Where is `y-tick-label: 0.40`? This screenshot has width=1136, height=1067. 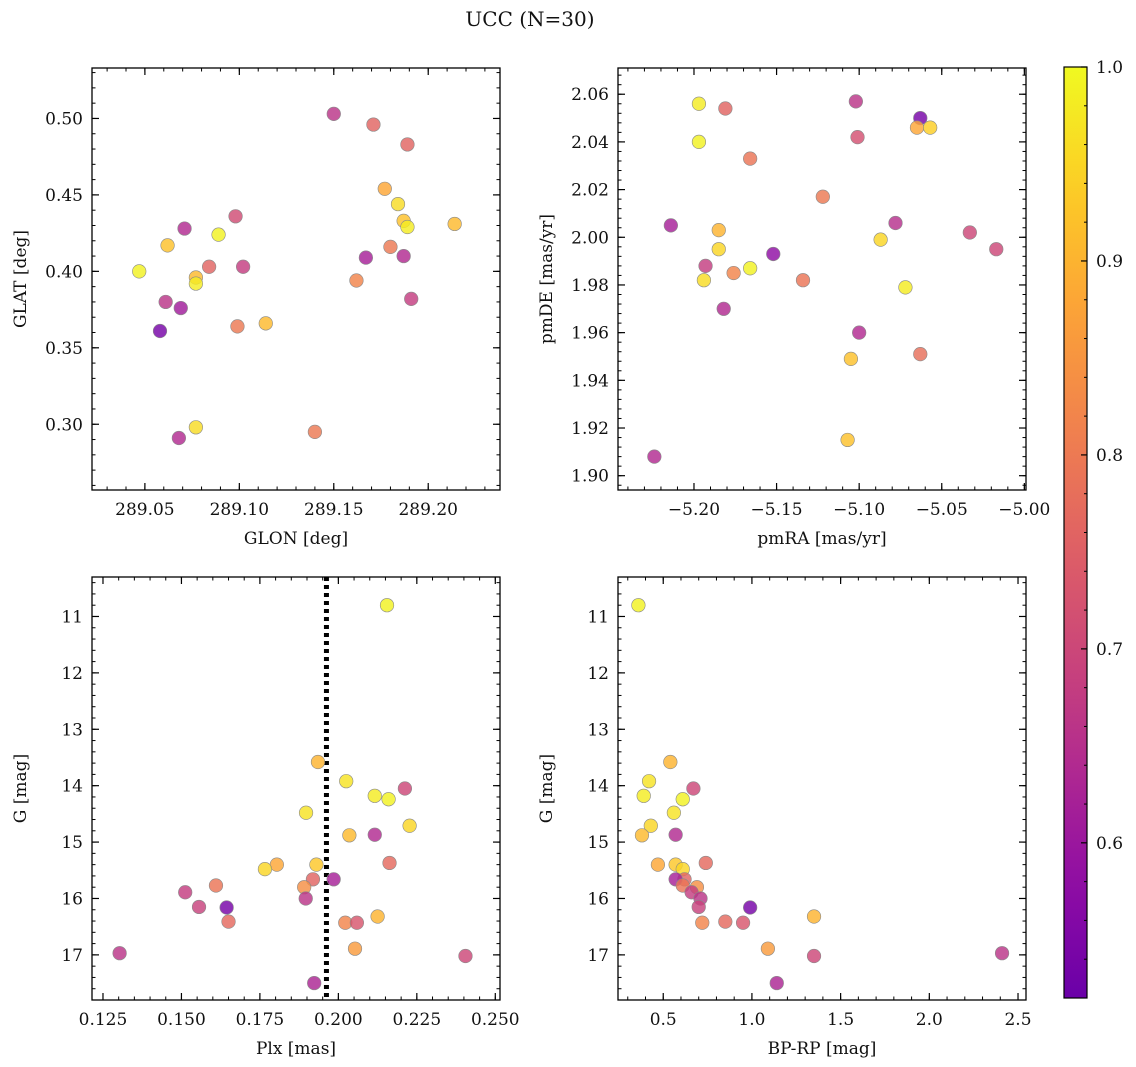
y-tick-label: 0.40 is located at coordinates (64, 272).